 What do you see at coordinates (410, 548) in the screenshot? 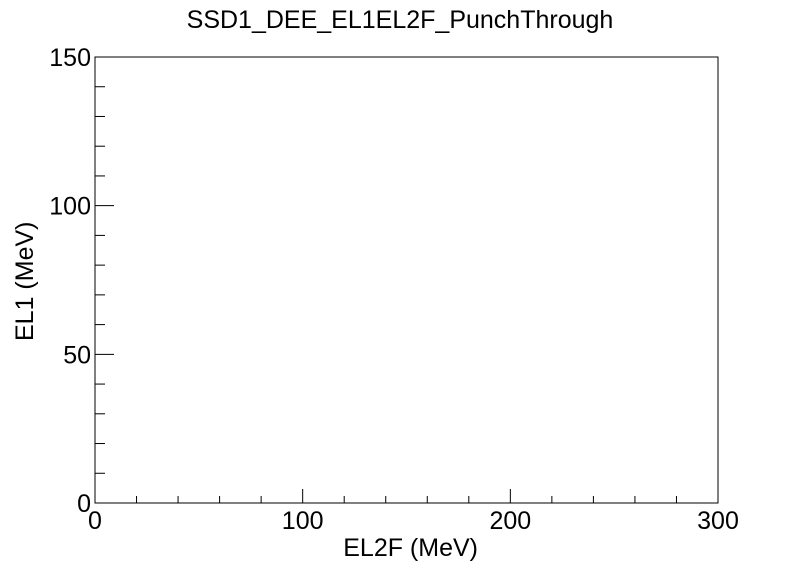
I see `x-axis-title: EL2F (MeV)` at bounding box center [410, 548].